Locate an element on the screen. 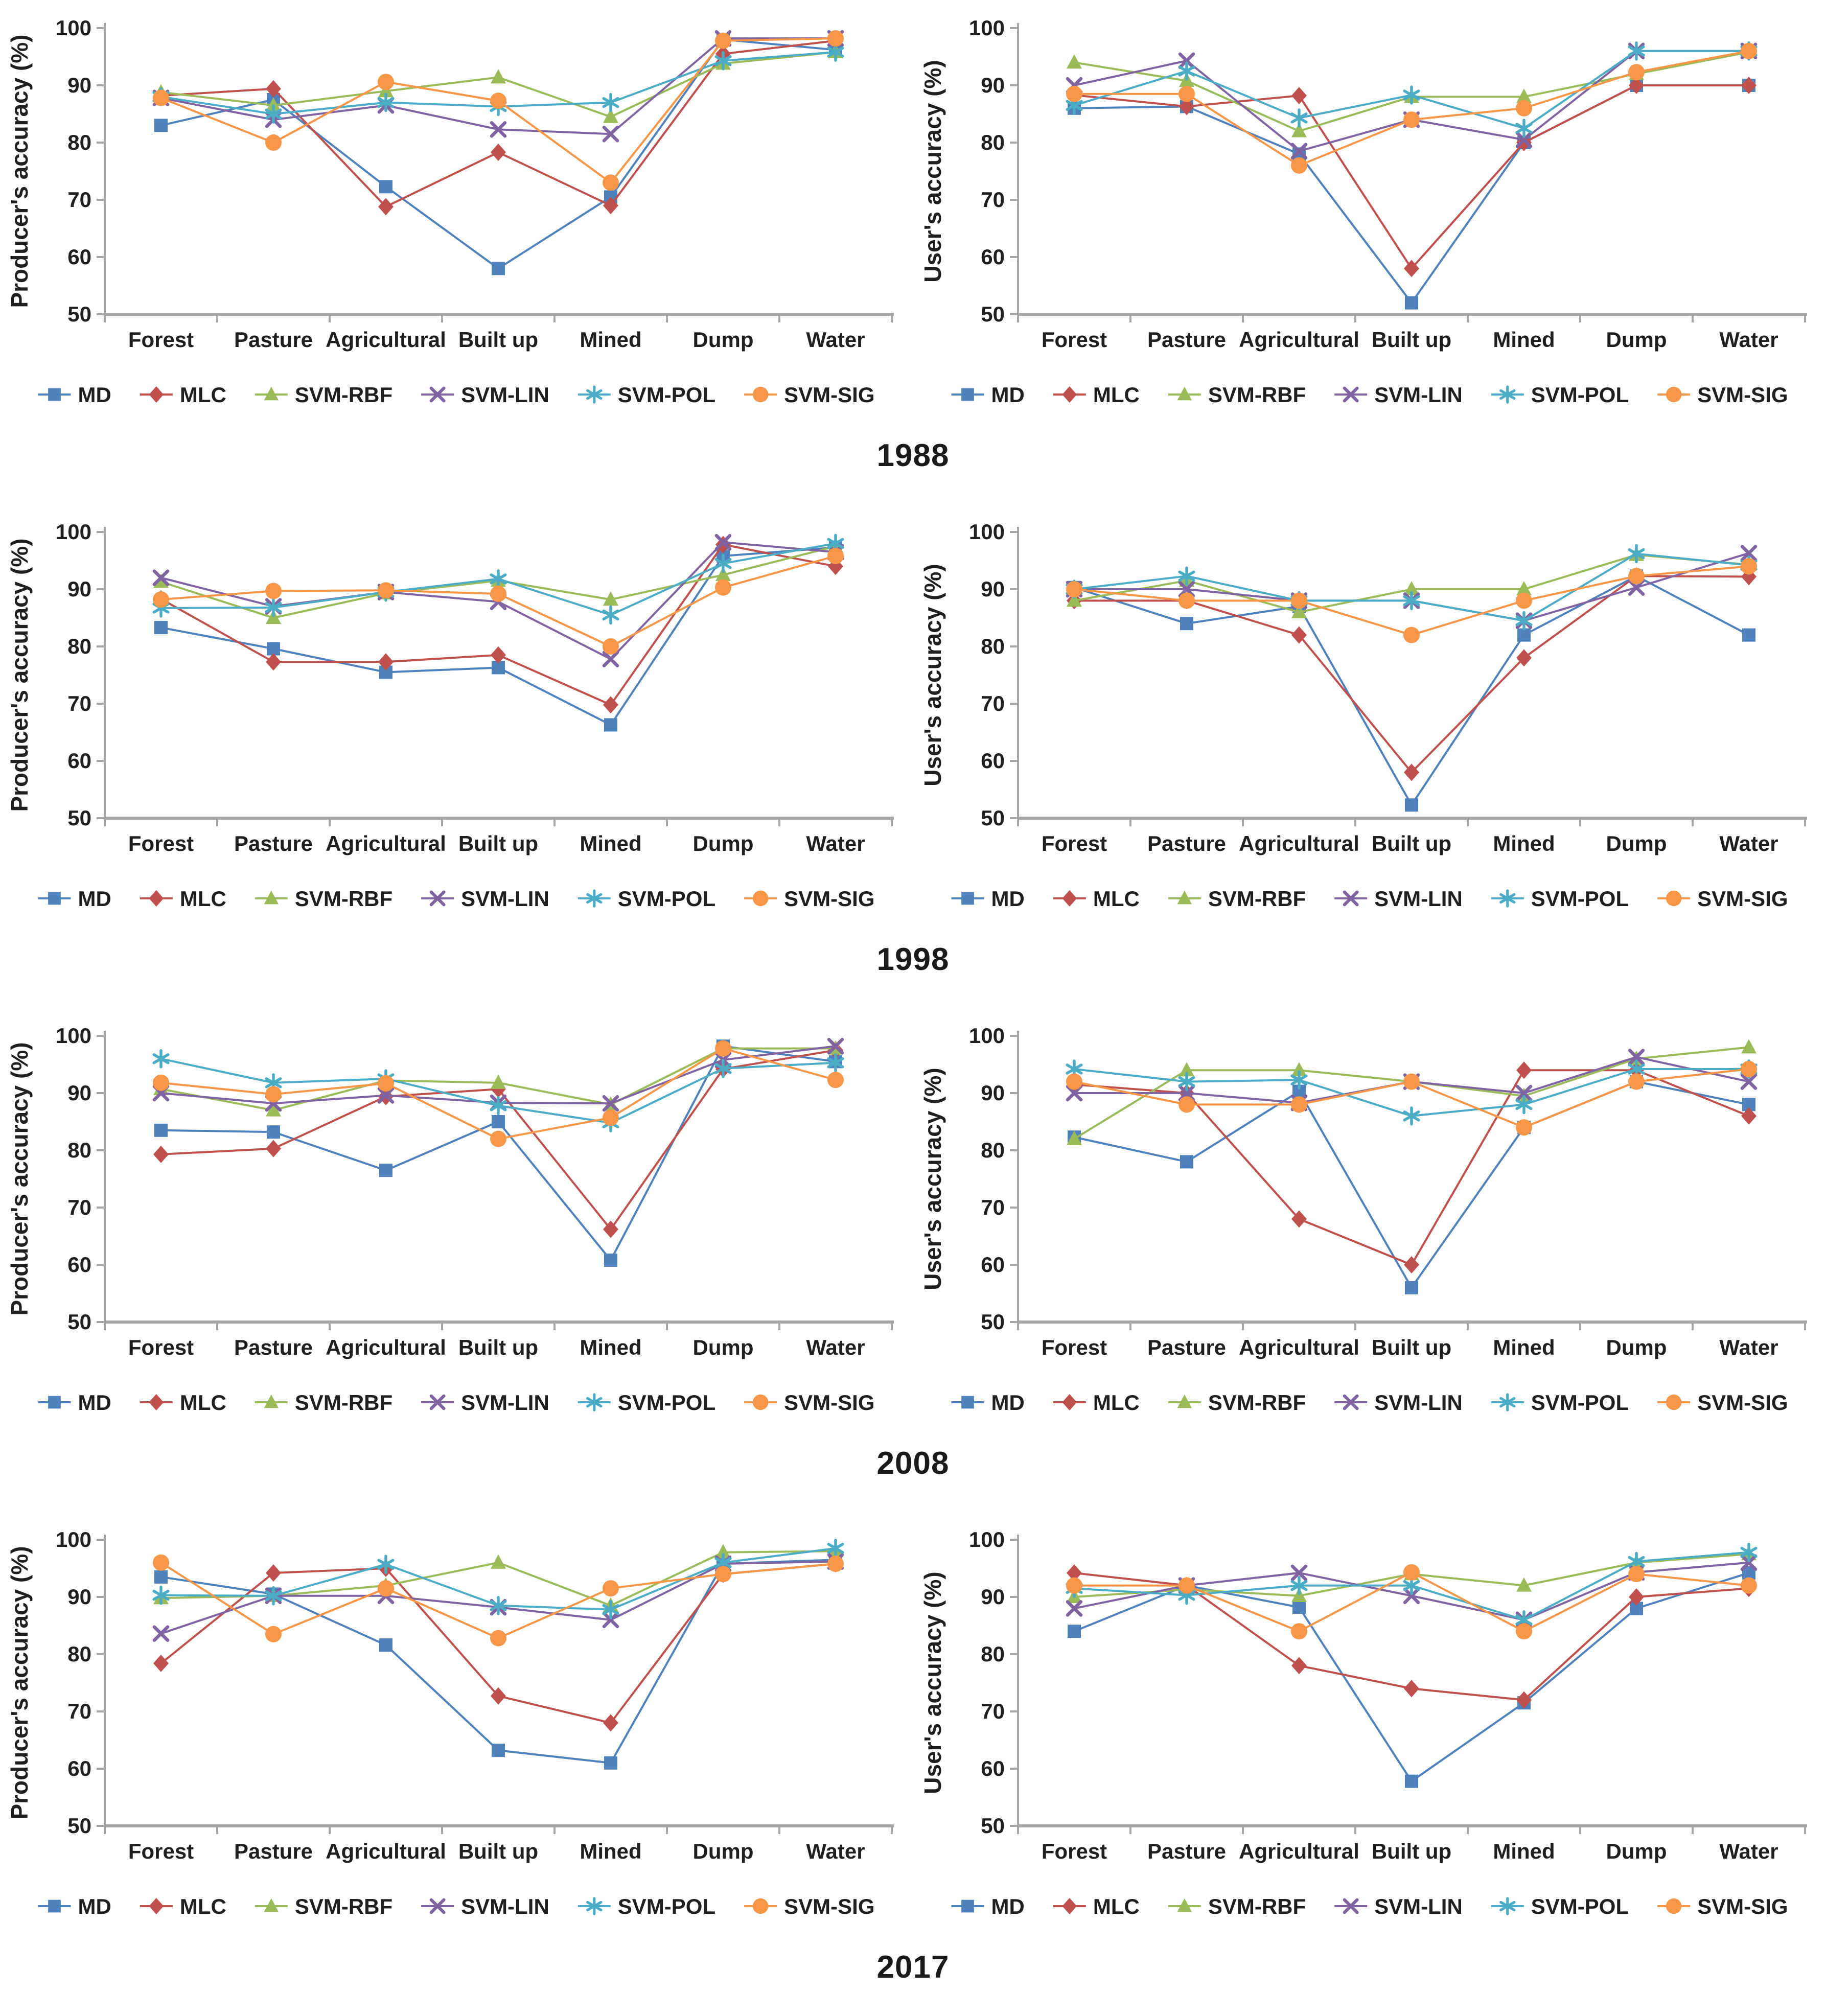  x-category-label: Dump is located at coordinates (723, 1347).